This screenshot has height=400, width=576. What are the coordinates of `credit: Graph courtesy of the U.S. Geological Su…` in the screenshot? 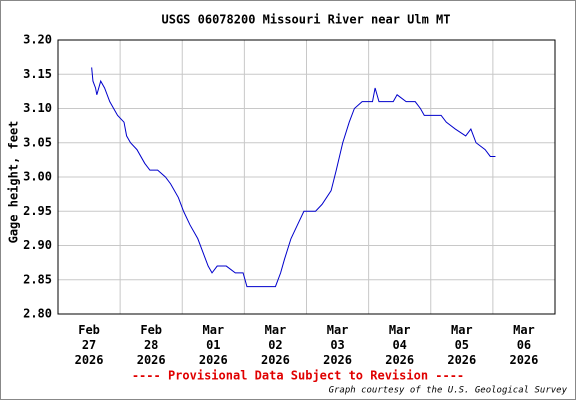 It's located at (448, 391).